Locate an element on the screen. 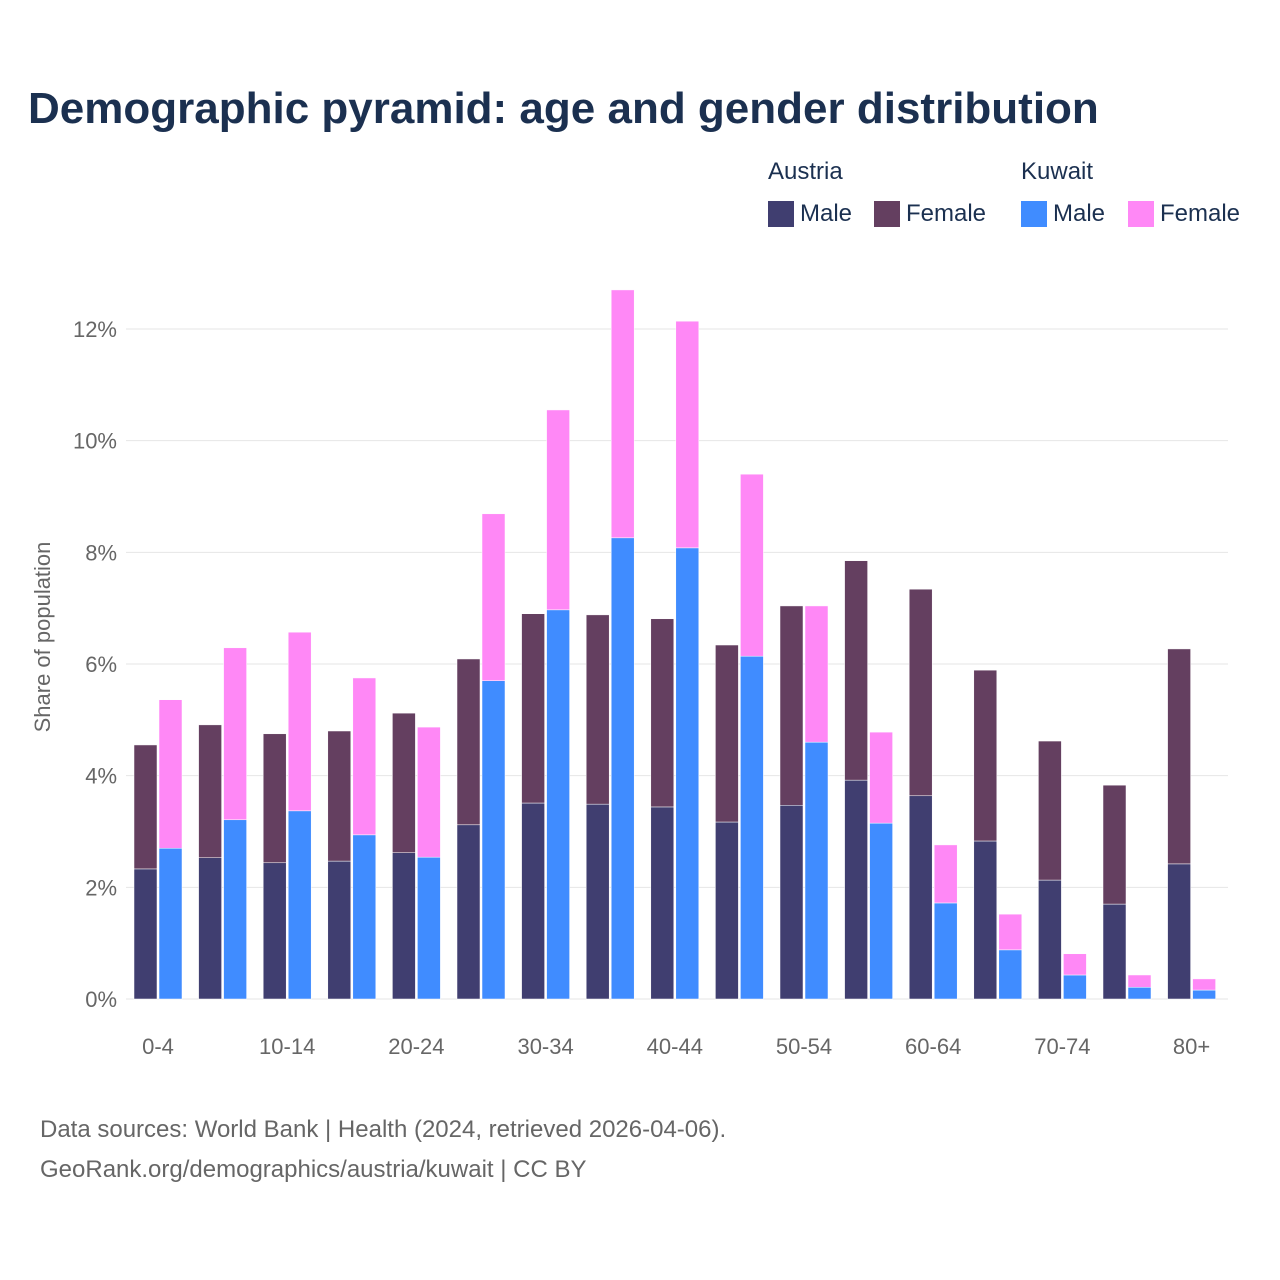 The width and height of the screenshot is (1280, 1280). x-tick-label: 60-64 is located at coordinates (933, 1046).